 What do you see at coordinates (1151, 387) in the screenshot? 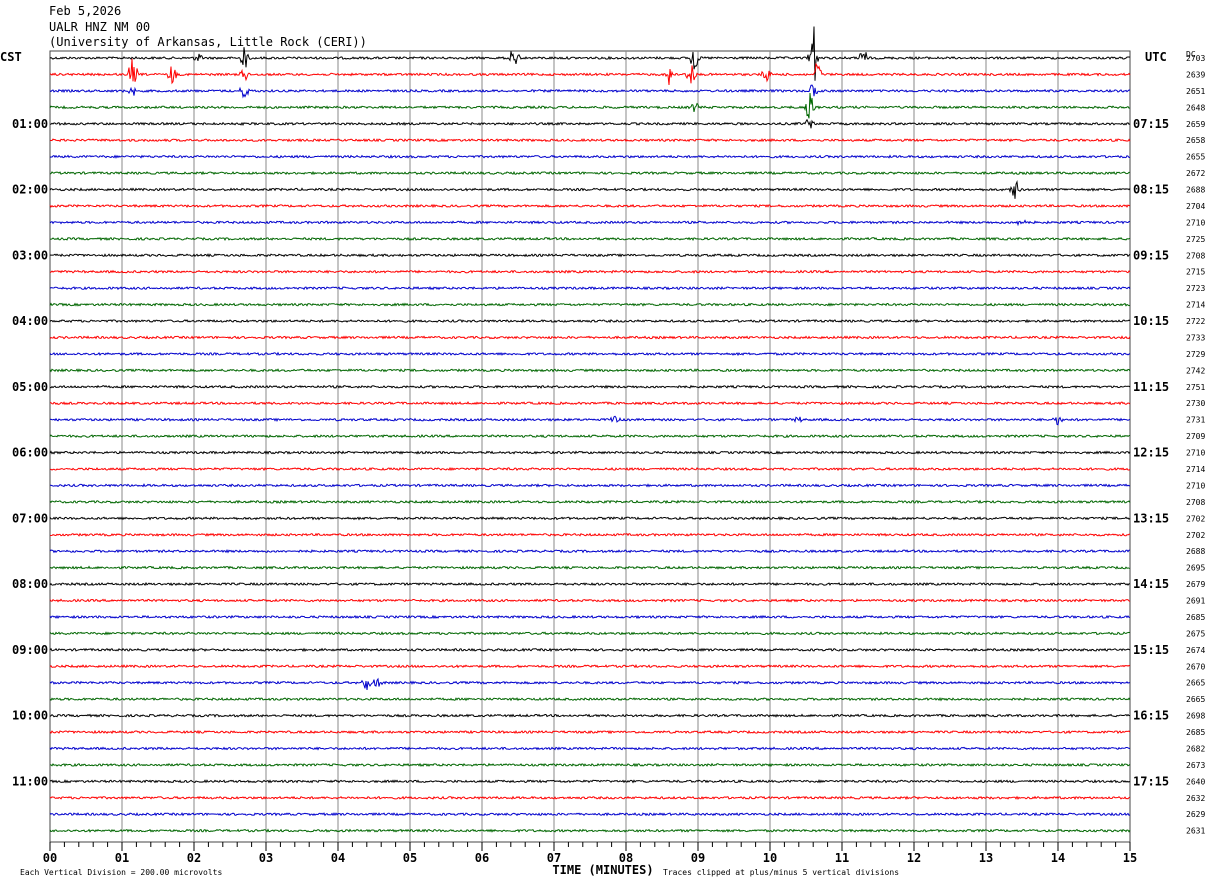
I see `right-time-label: 11:15` at bounding box center [1151, 387].